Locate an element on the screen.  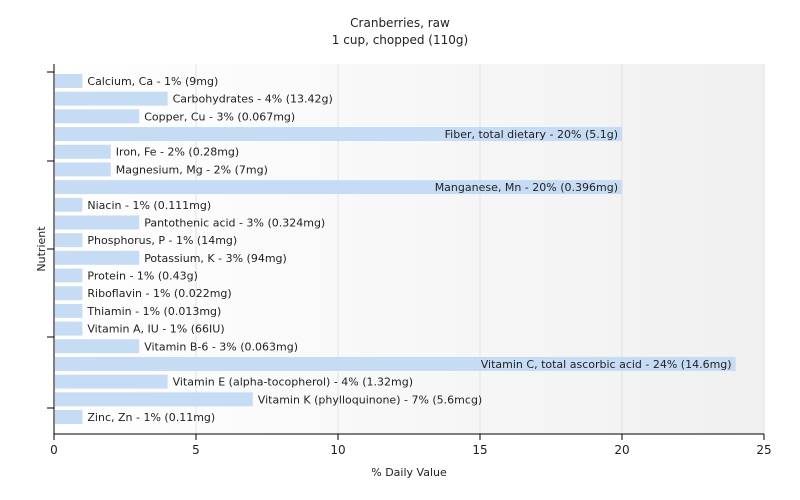
x-axis-label: % Daily Value is located at coordinates (409, 472).